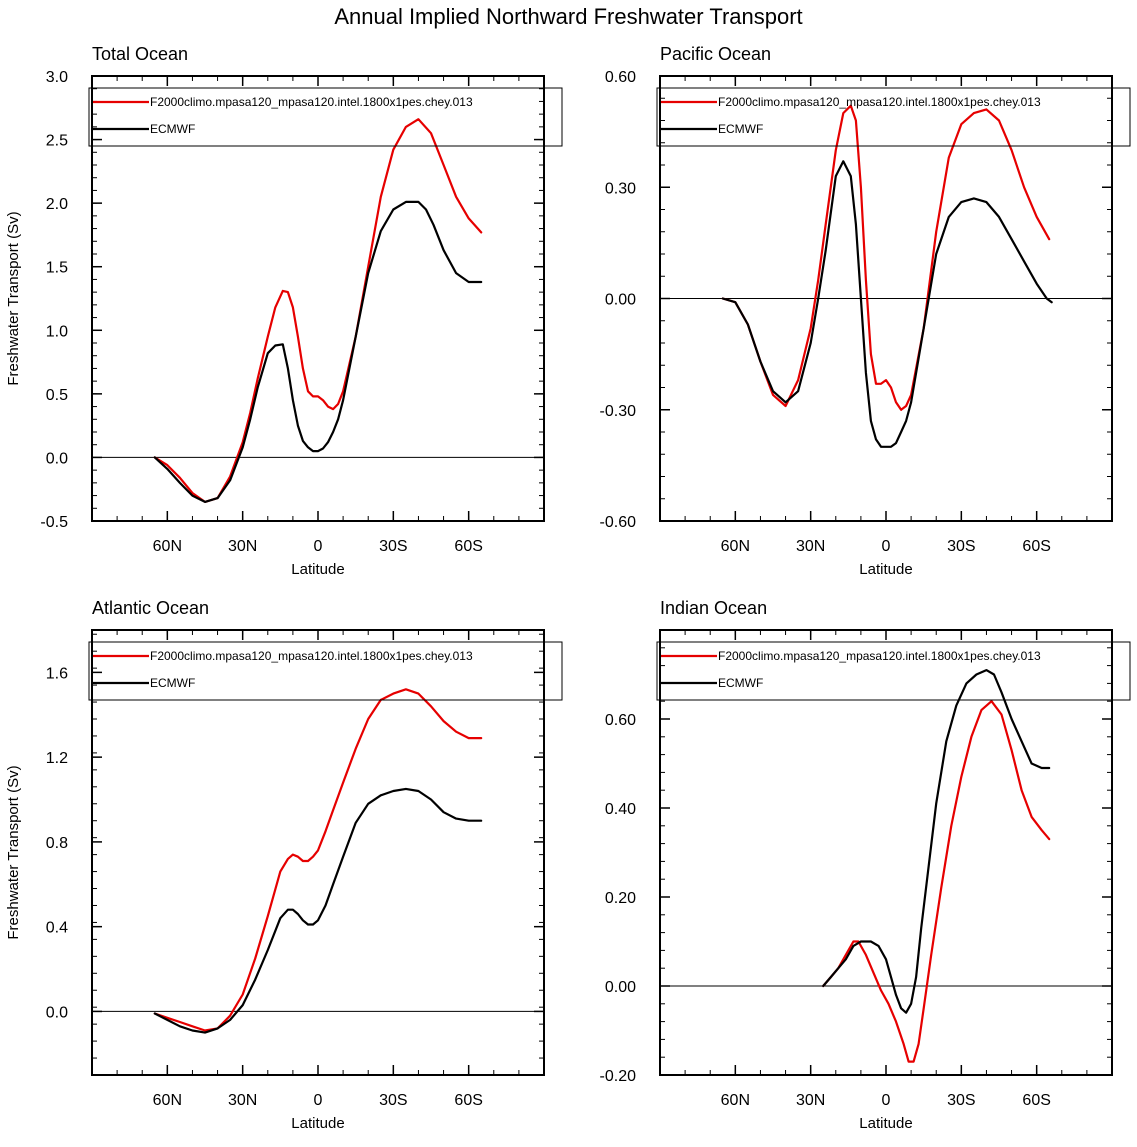 This screenshot has width=1137, height=1147. Describe the element at coordinates (618, 1076) in the screenshot. I see `y-tick-label: -0.20` at that location.